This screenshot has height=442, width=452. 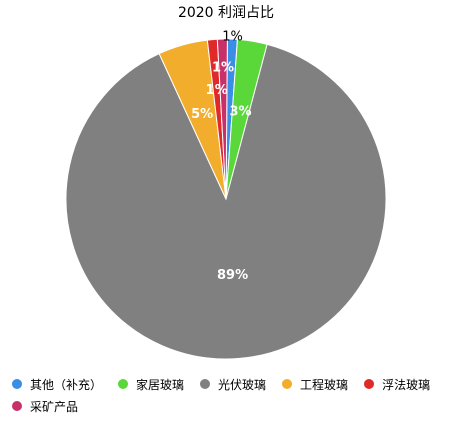 What do you see at coordinates (232, 275) in the screenshot?
I see `slice-value-label: 89%` at bounding box center [232, 275].